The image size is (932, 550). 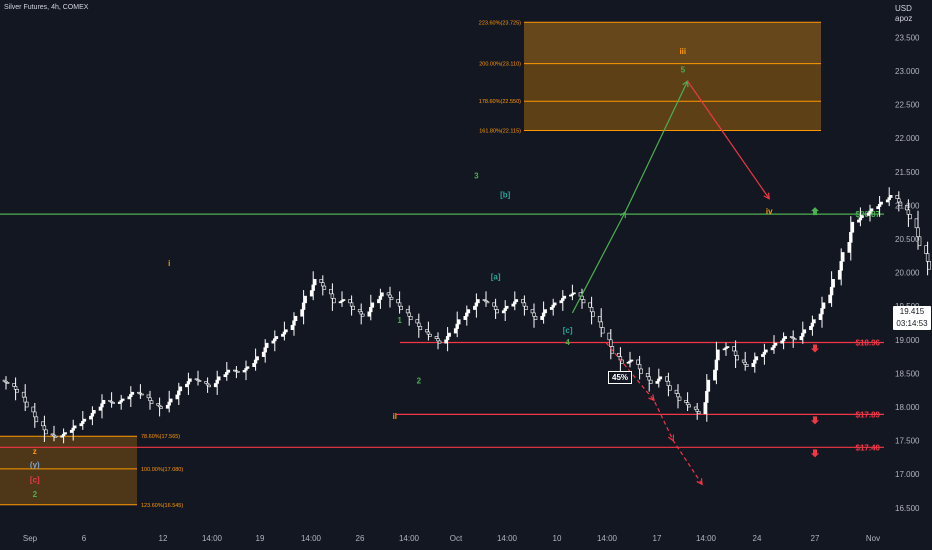 I want to click on fib-upper-label: 161.80%(22.115), so click(x=500, y=131).